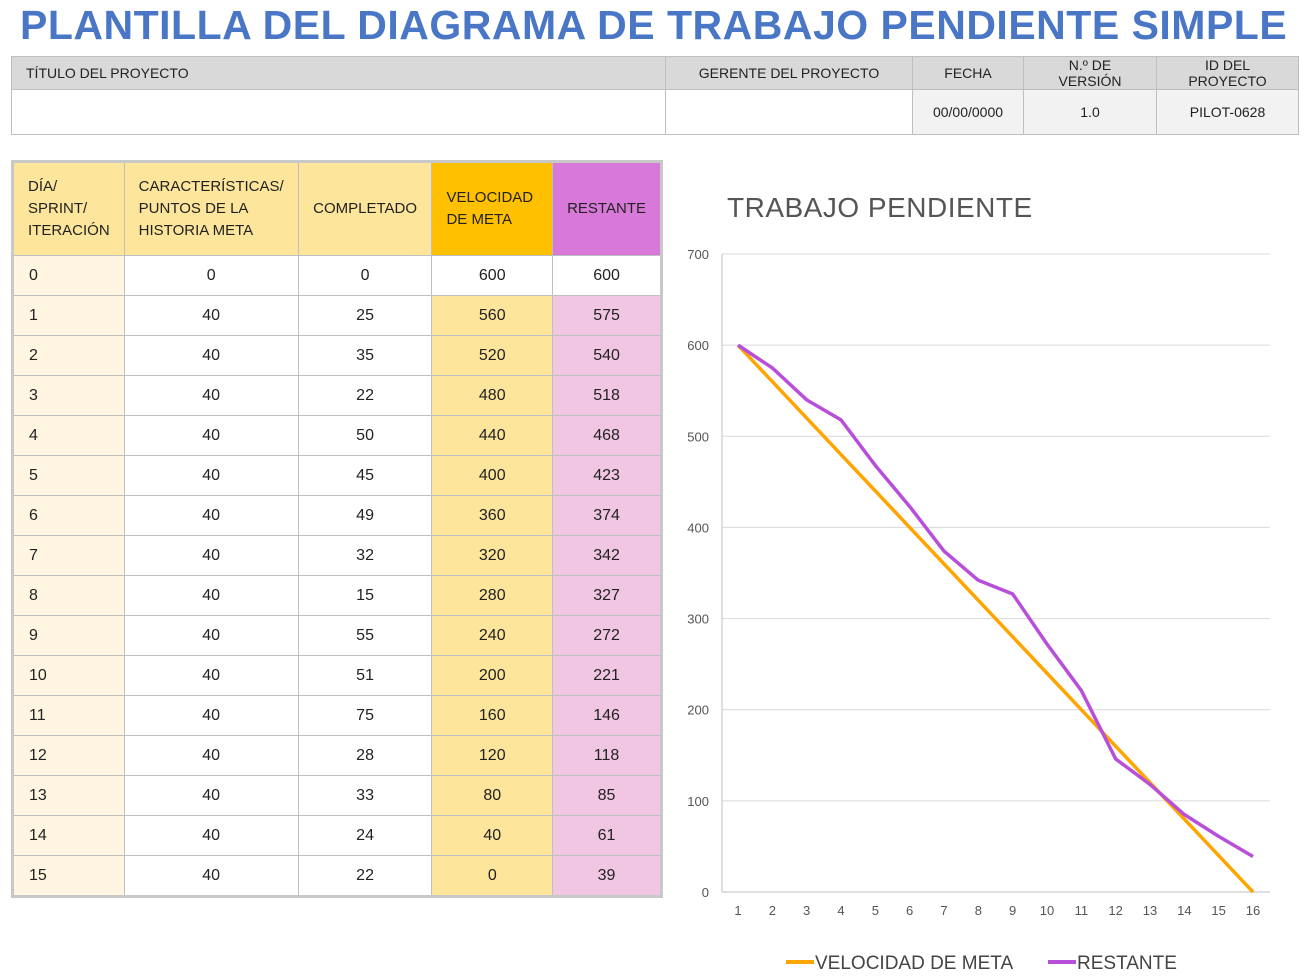  What do you see at coordinates (338, 112) in the screenshot?
I see `project-title-field` at bounding box center [338, 112].